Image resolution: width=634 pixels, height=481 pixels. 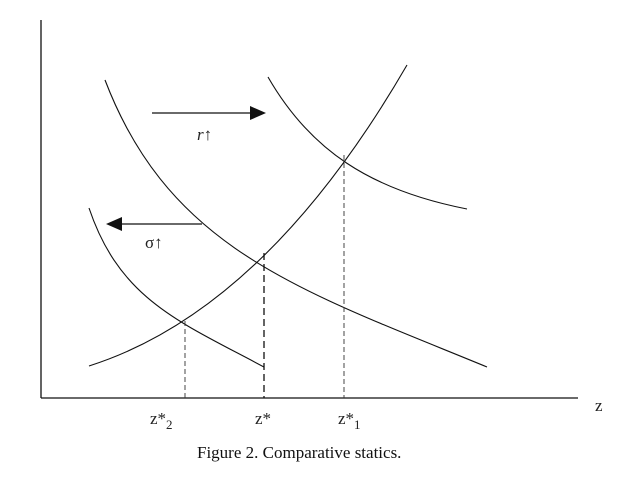 I want to click on right-shifted-downward-curve, so click(x=367, y=143).